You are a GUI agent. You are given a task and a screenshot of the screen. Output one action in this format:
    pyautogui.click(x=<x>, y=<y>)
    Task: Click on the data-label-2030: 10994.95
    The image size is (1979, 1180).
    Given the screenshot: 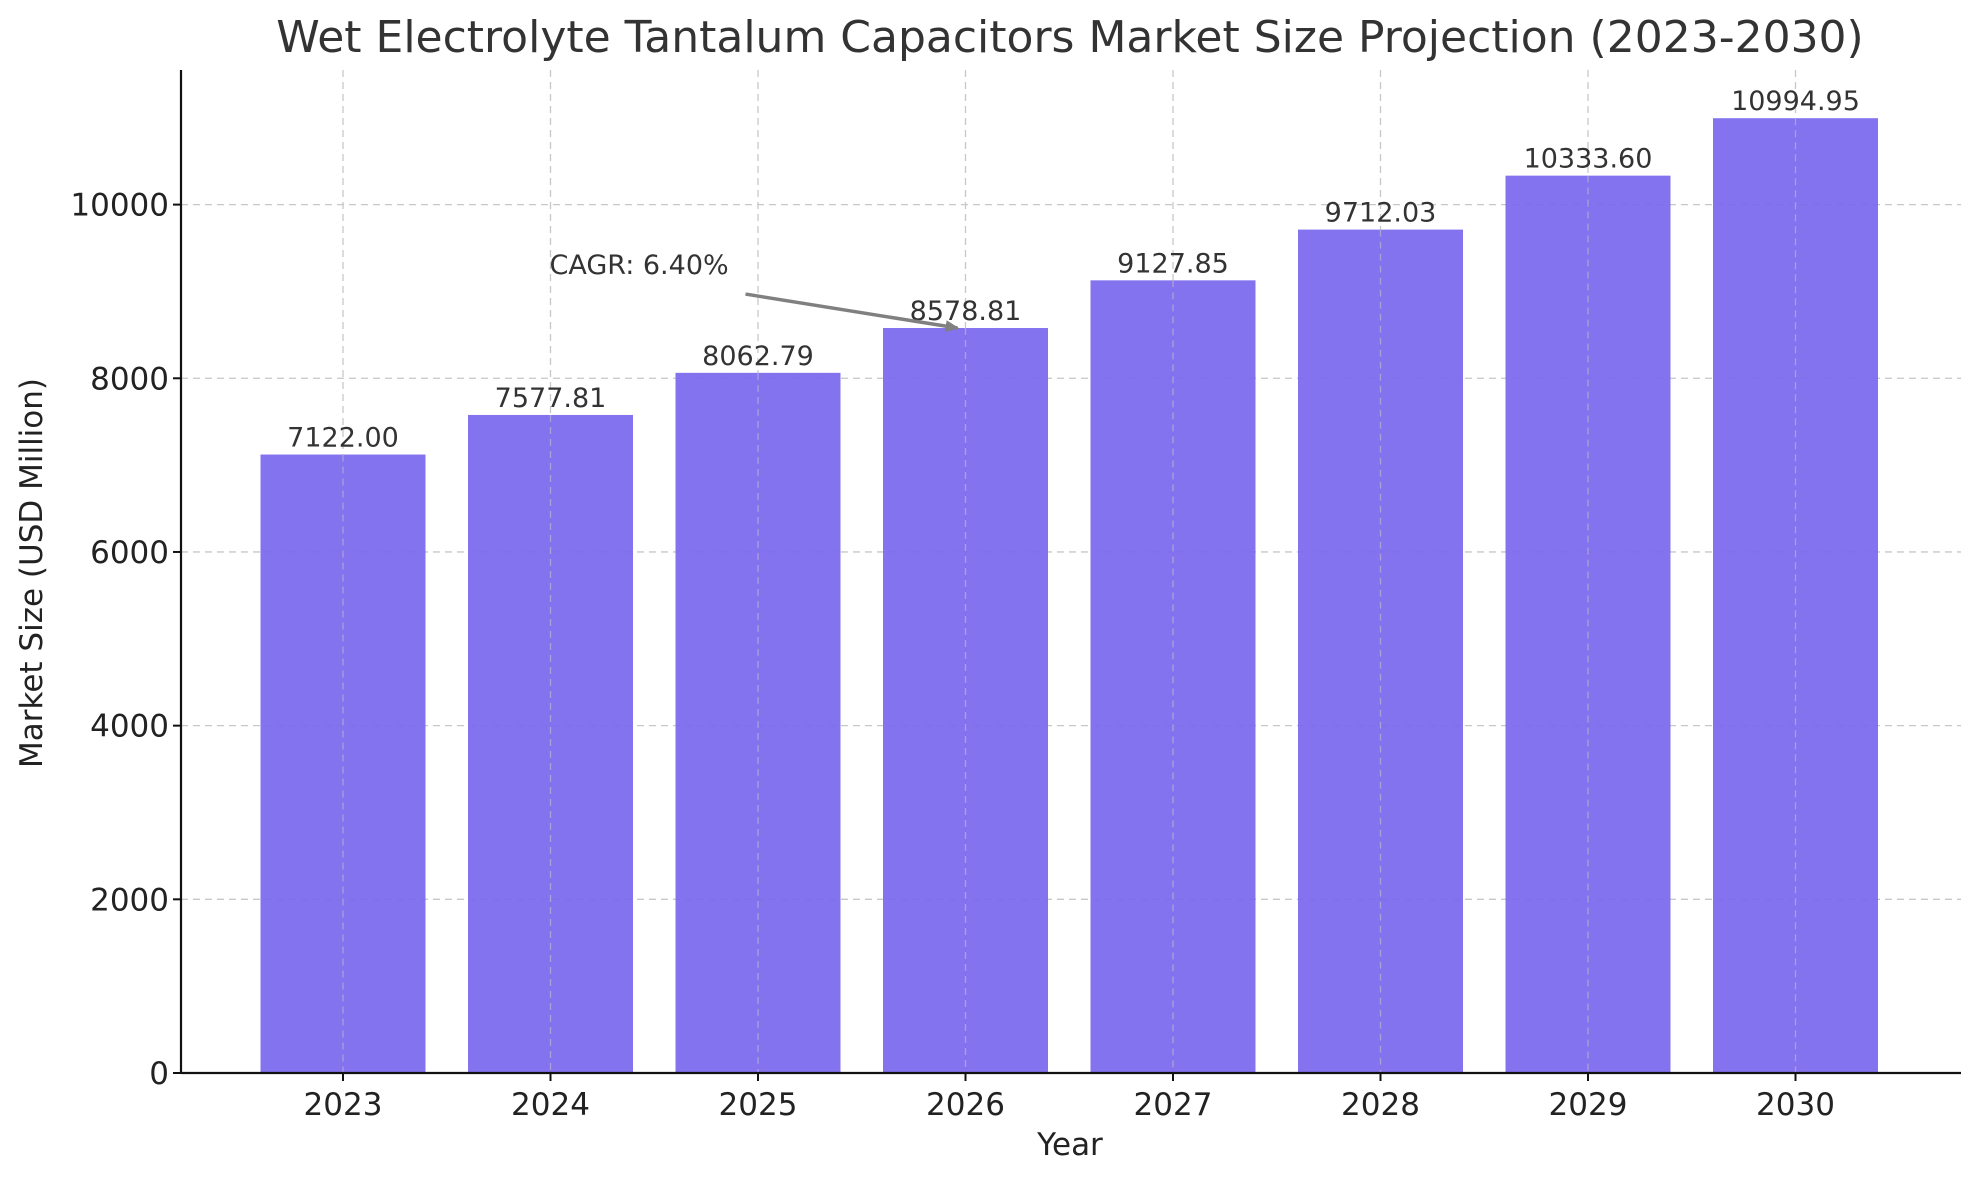 What is the action you would take?
    pyautogui.click(x=1795, y=101)
    